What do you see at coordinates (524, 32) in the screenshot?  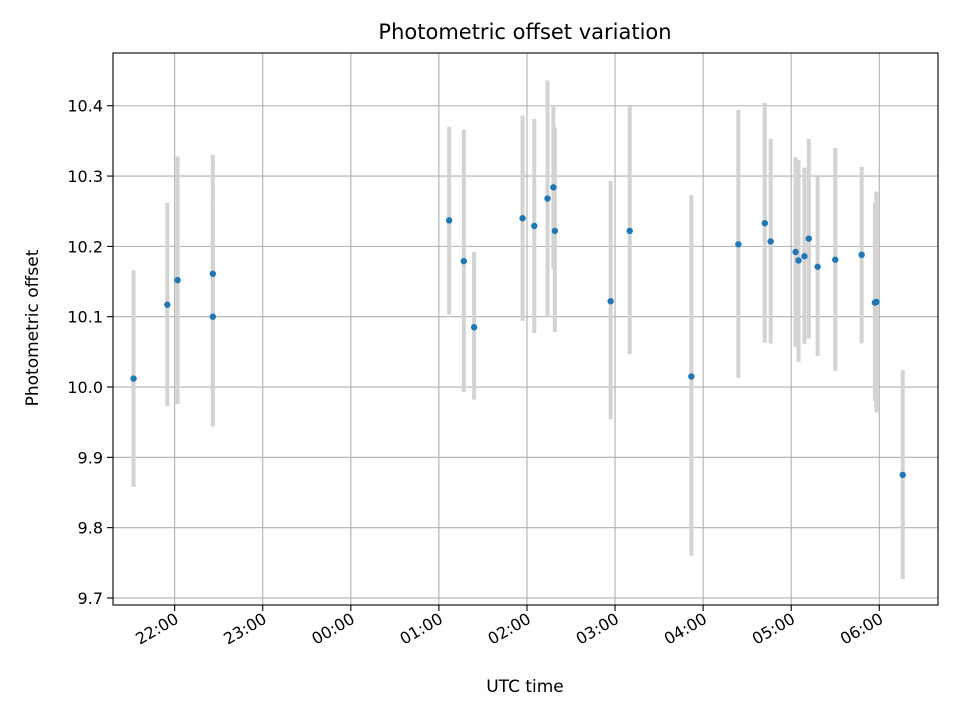 I see `chart-title: Photometric offset variation` at bounding box center [524, 32].